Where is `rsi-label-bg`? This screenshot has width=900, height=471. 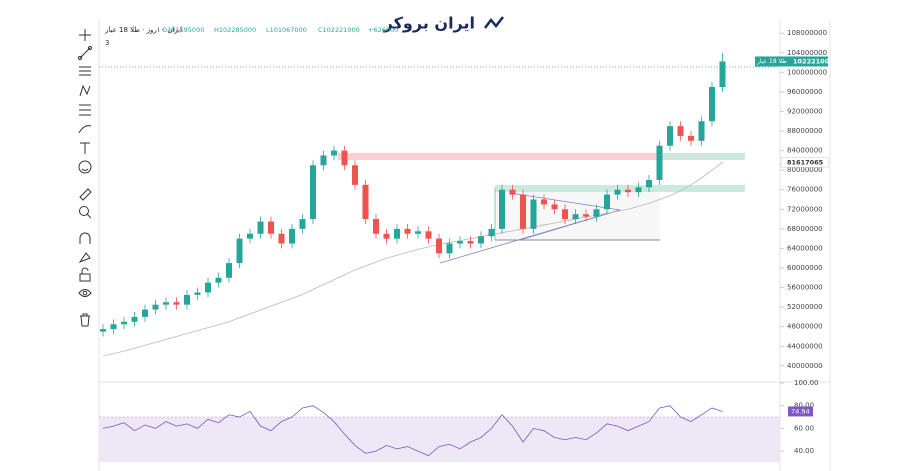 rsi-label-bg is located at coordinates (800, 411).